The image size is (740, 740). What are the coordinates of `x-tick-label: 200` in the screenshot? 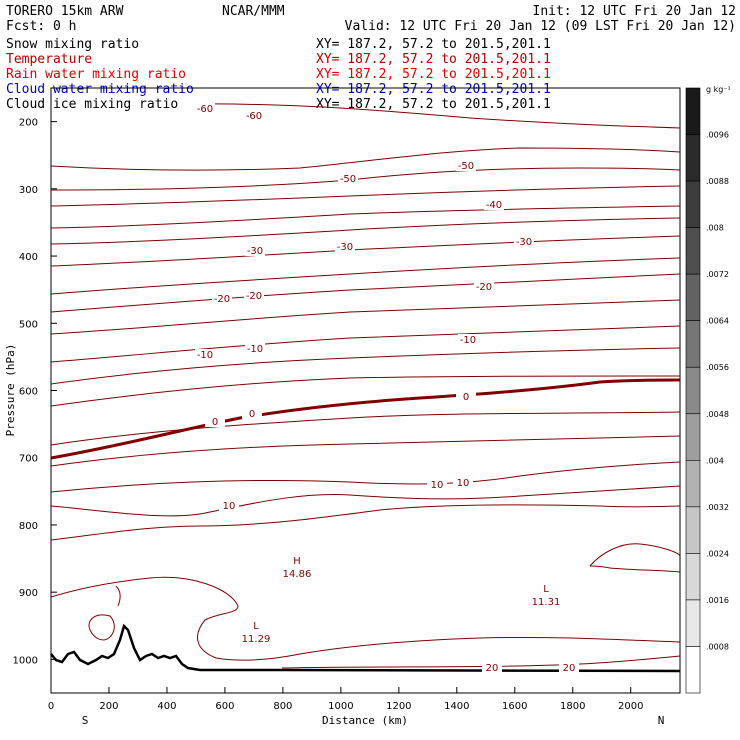 It's located at (108, 706).